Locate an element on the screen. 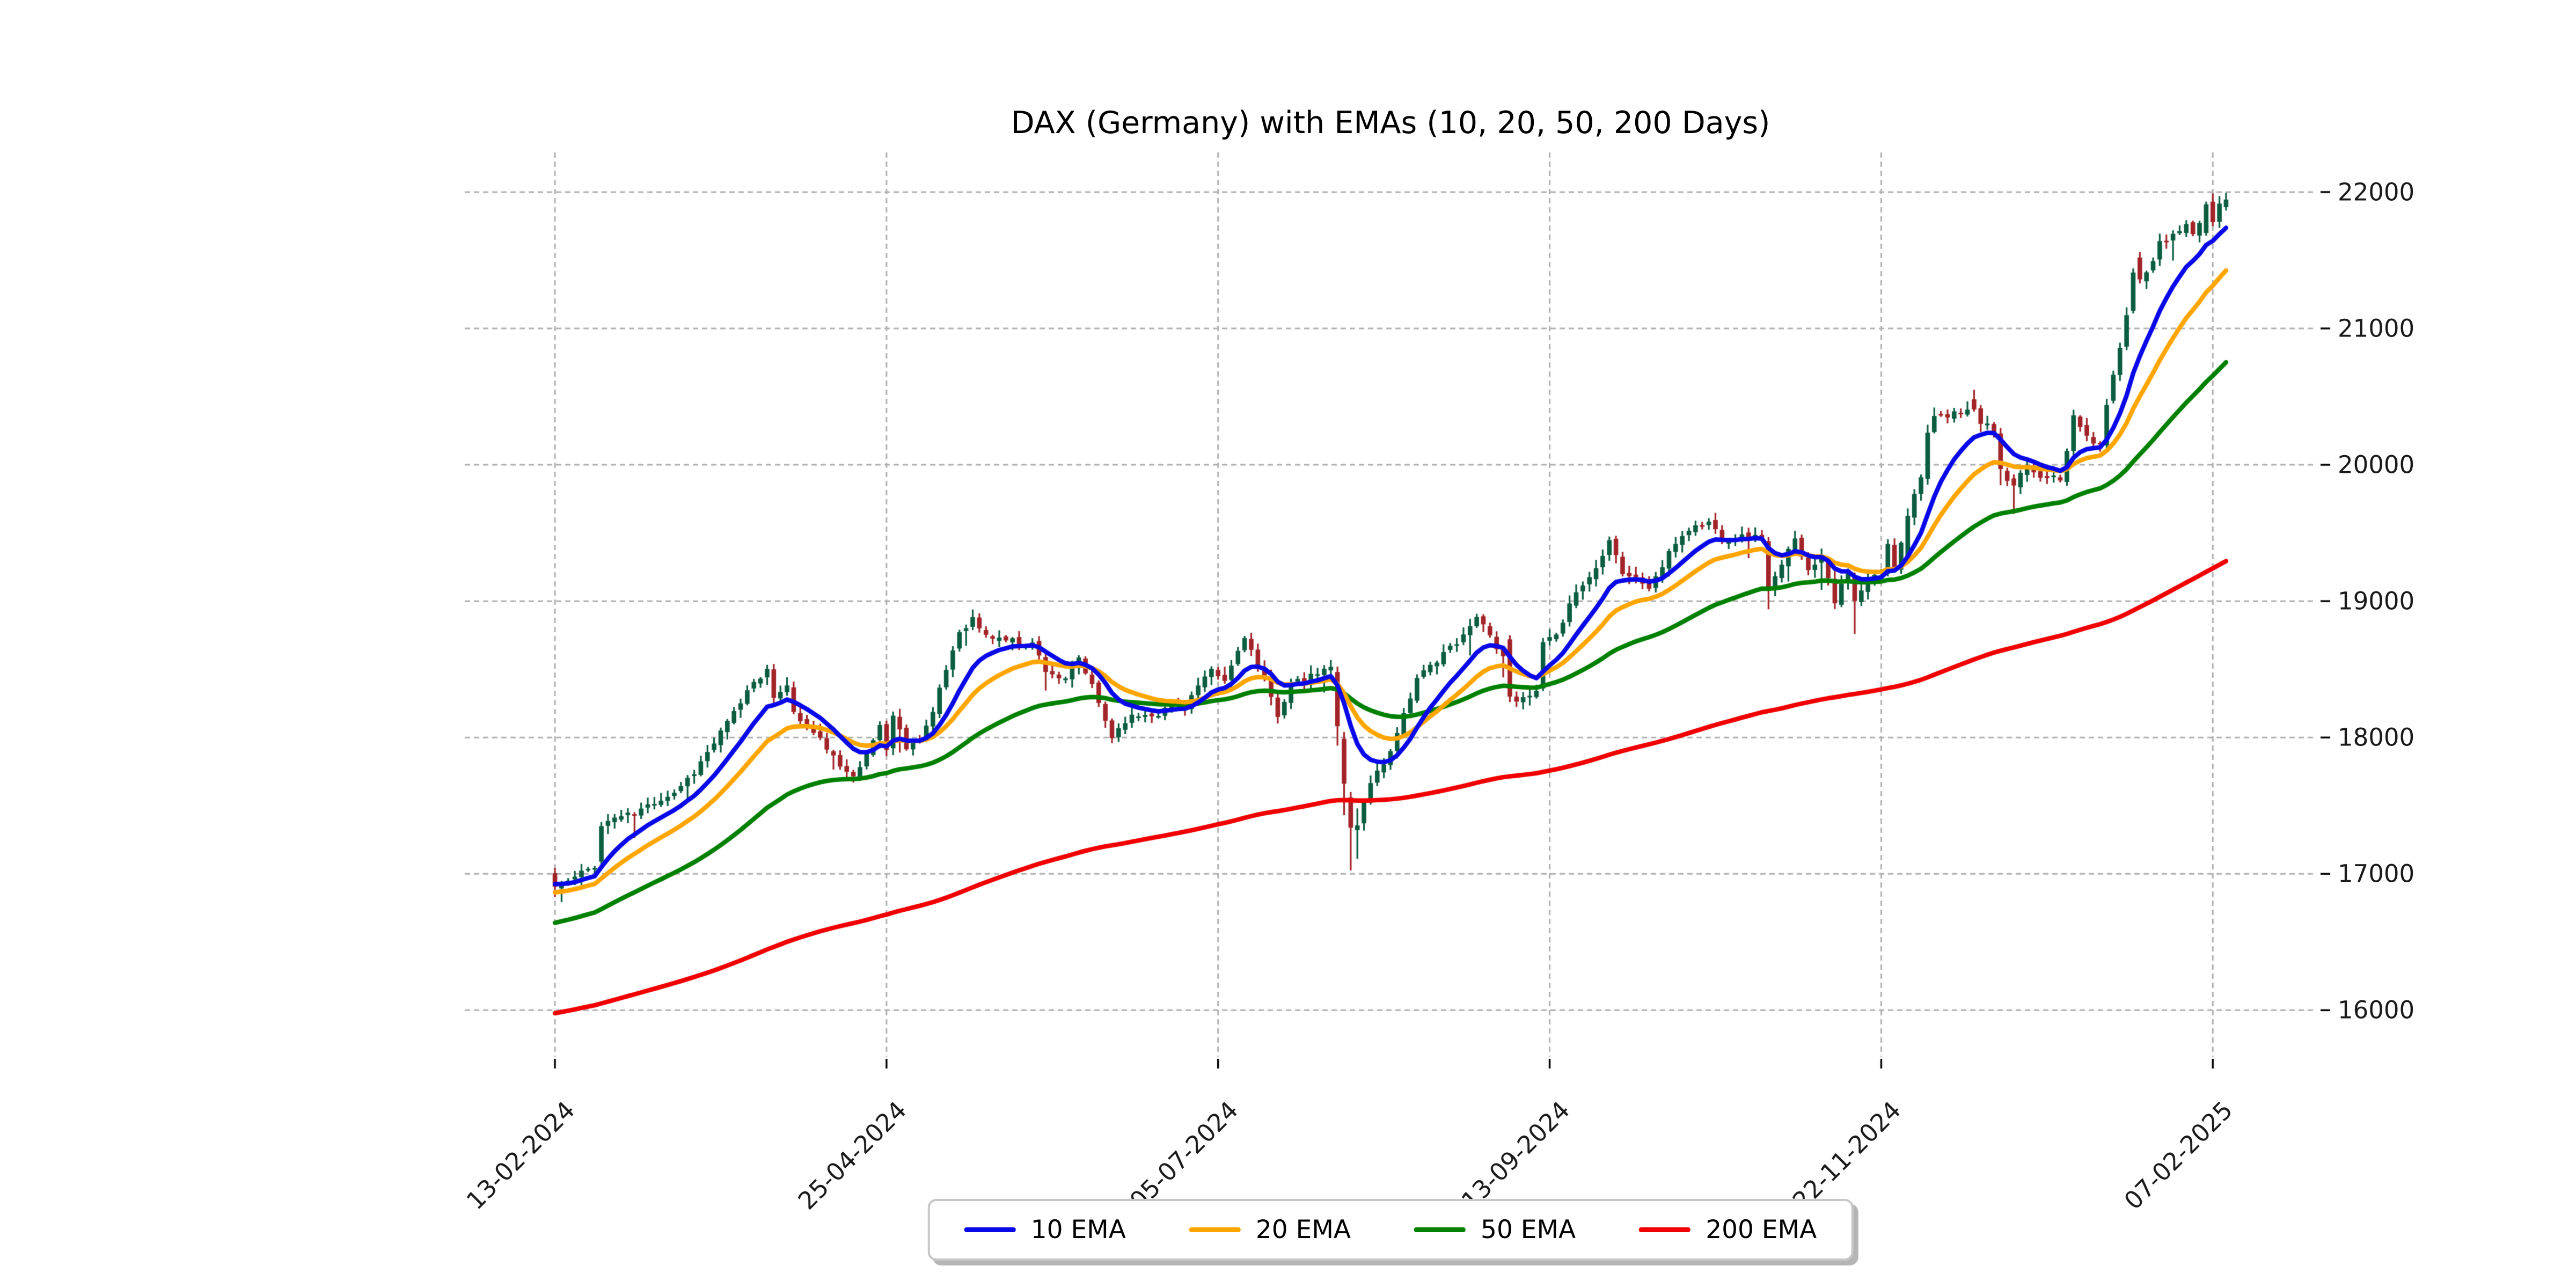  legend-item-200-ema: 200 EMA is located at coordinates (1728, 1230).